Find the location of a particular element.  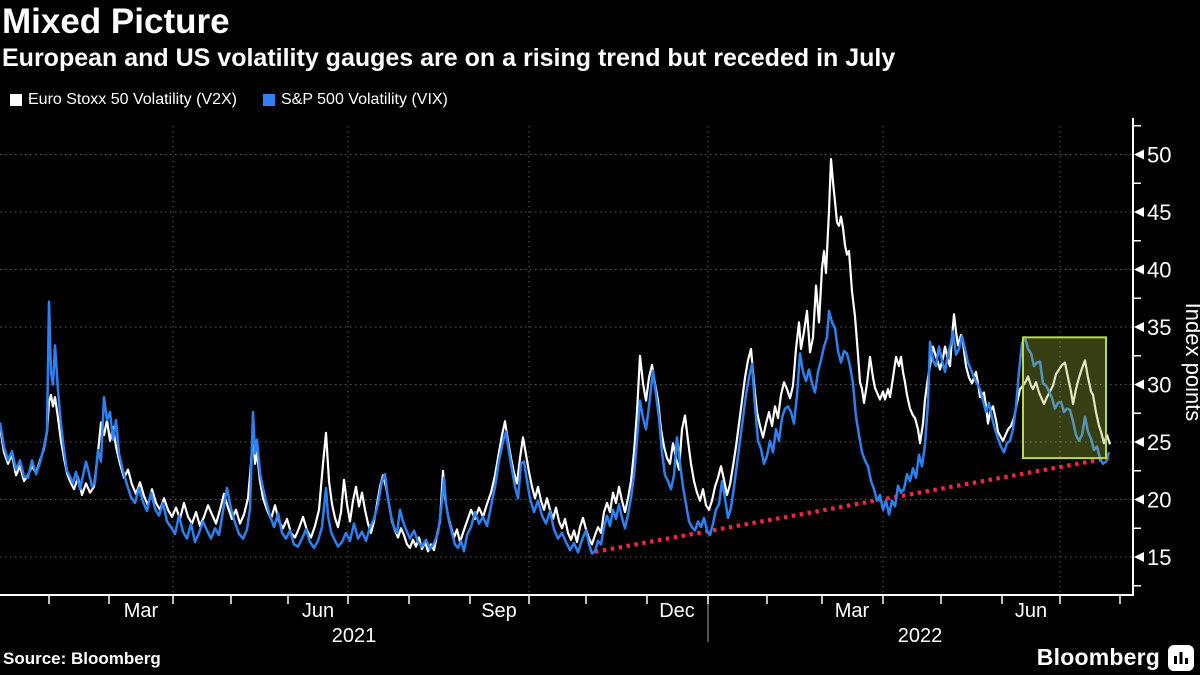

source-attribution: Source: Bloomberg is located at coordinates (82, 658).